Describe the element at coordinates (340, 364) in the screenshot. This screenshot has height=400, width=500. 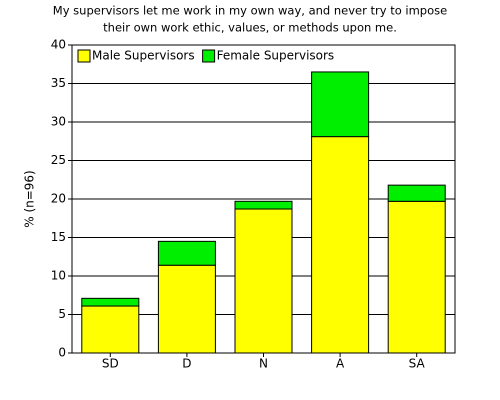
I see `x-tick-label: A` at that location.